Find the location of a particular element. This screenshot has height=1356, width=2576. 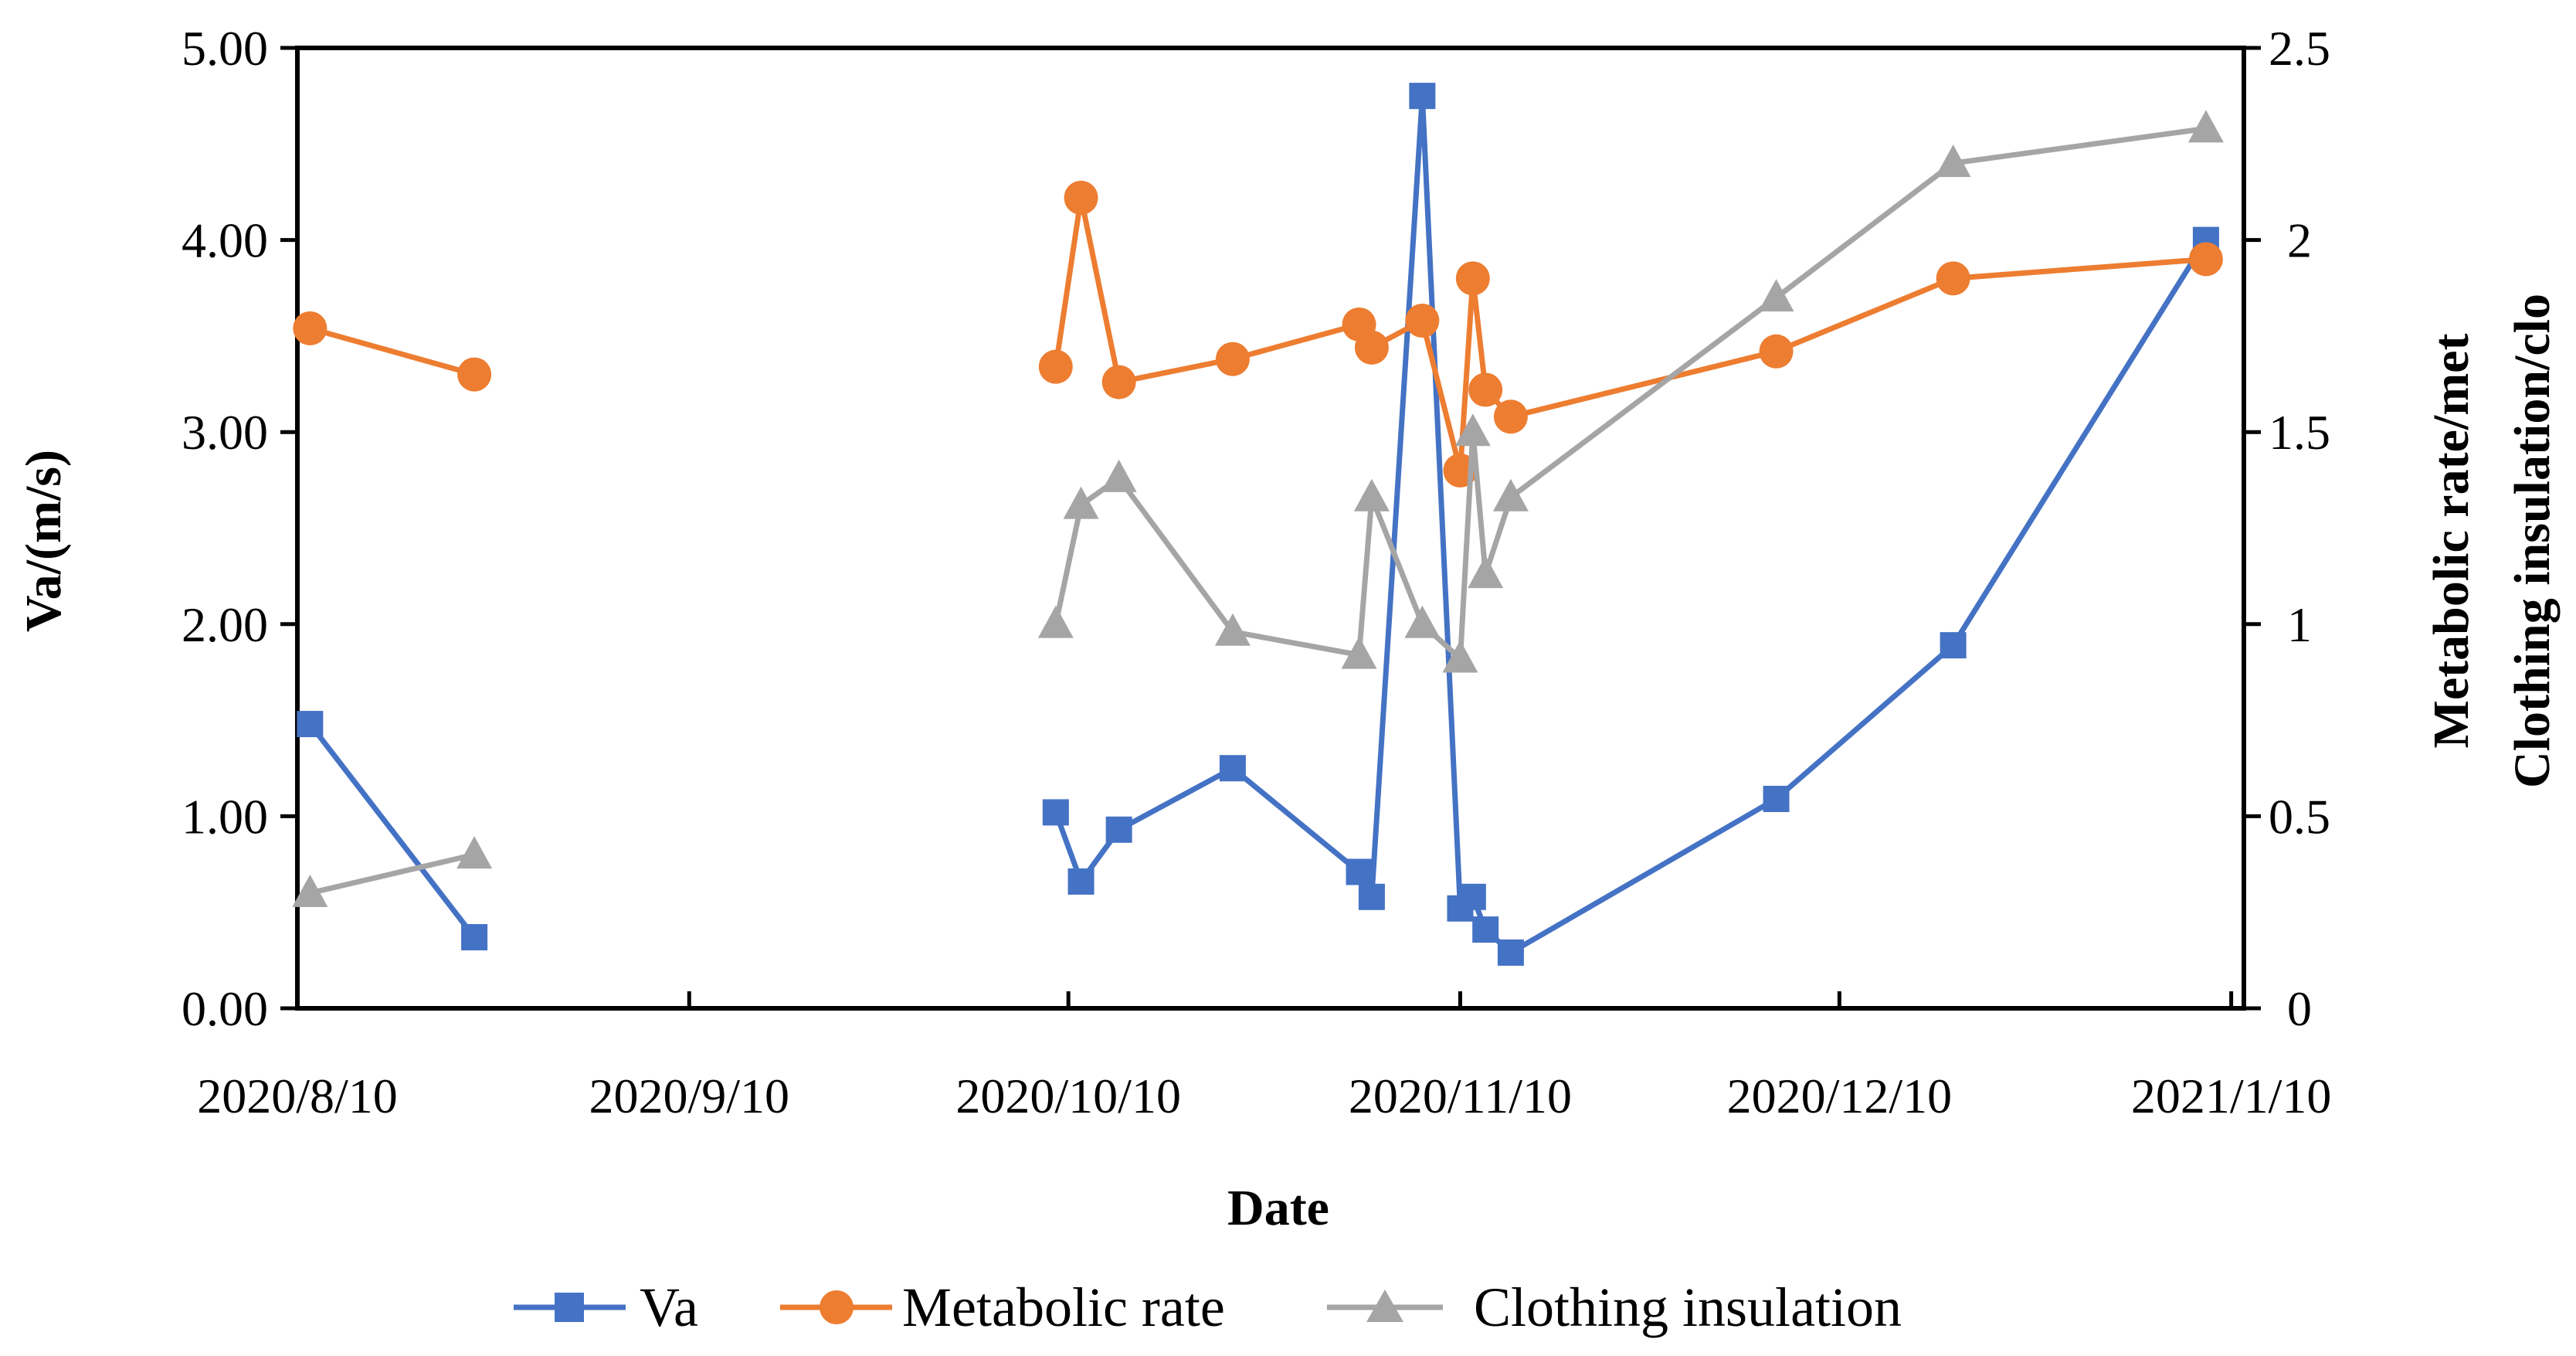

y-tick-label: 4.00 is located at coordinates (225, 241).